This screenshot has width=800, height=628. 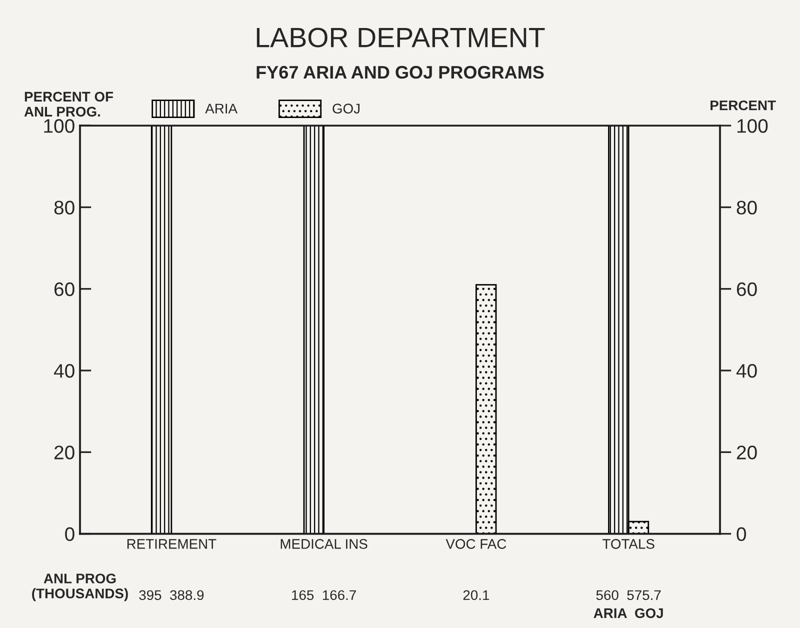 What do you see at coordinates (324, 544) in the screenshot?
I see `x-tick-label: MEDICAL INS` at bounding box center [324, 544].